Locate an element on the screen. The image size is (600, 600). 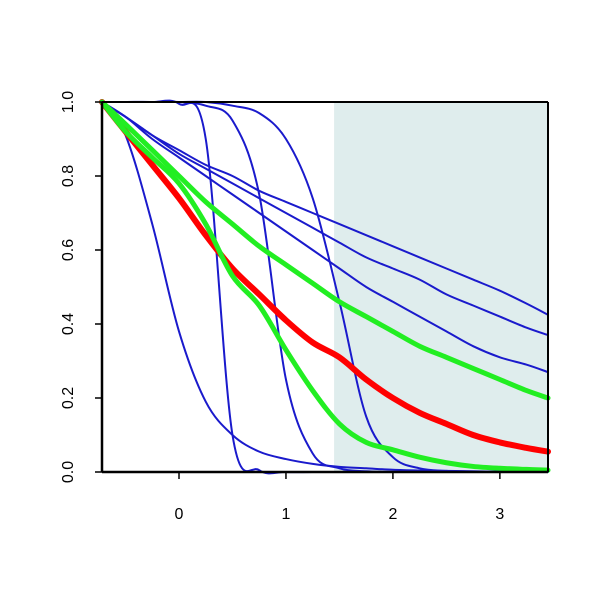
y-tick-label: 0.0 is located at coordinates (68, 472).